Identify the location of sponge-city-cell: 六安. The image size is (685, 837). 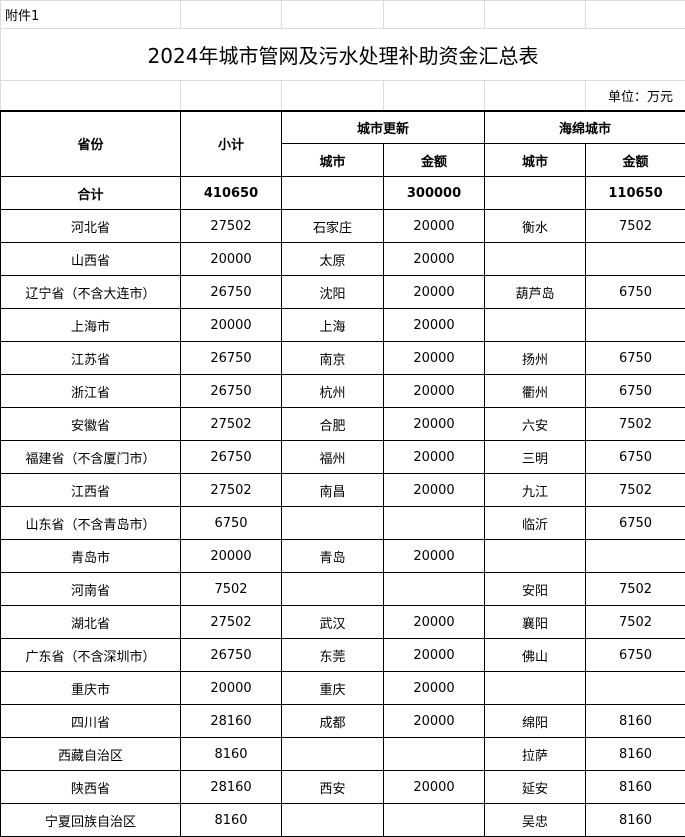
(535, 424).